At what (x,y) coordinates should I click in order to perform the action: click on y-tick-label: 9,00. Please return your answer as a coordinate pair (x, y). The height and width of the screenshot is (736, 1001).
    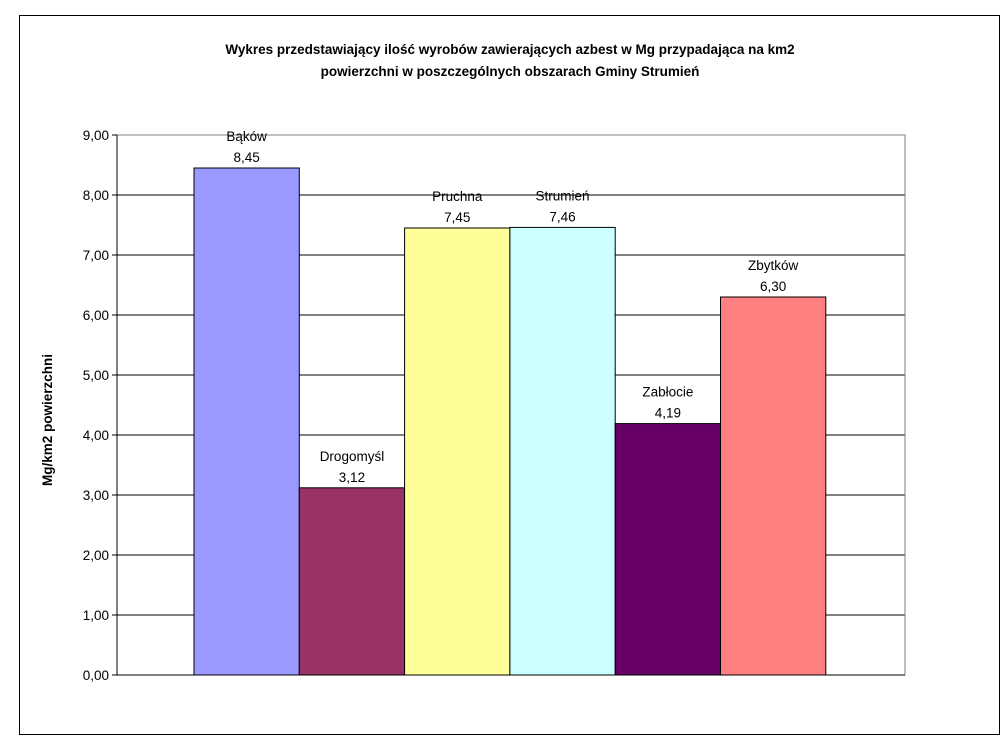
    Looking at the image, I should click on (96, 135).